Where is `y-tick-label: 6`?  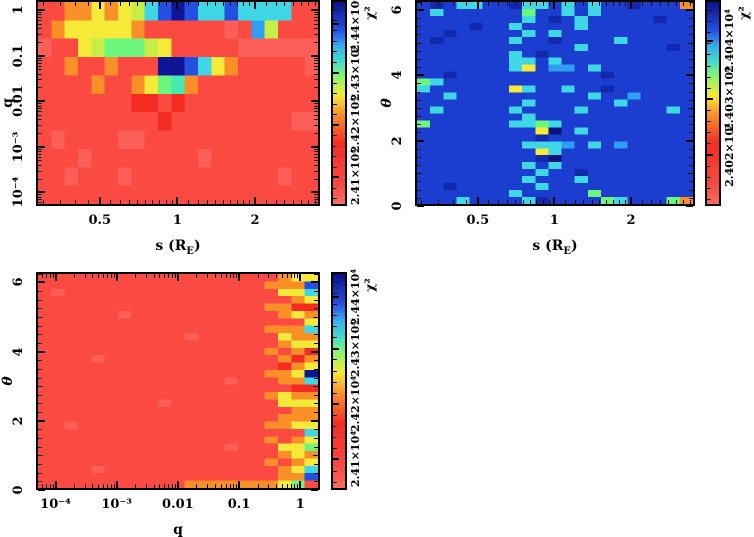 y-tick-label: 6 is located at coordinates (18, 282).